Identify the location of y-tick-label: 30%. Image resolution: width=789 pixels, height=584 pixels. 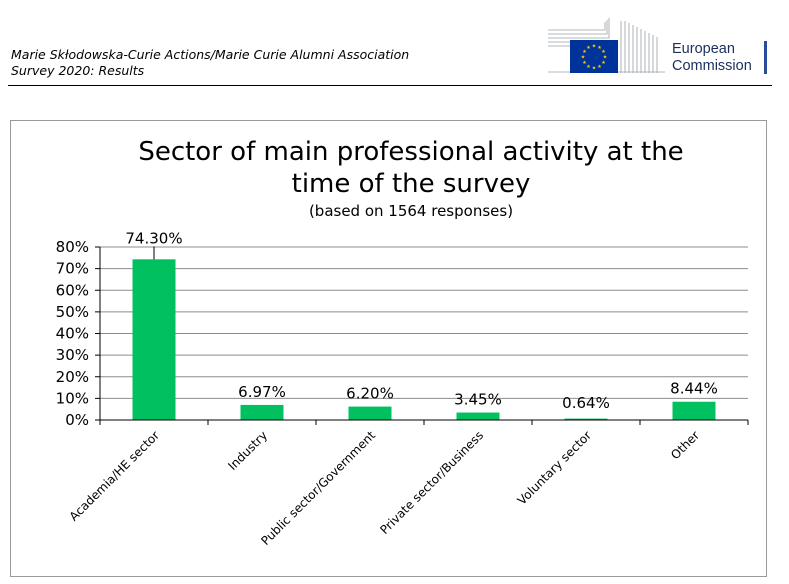
(72, 355).